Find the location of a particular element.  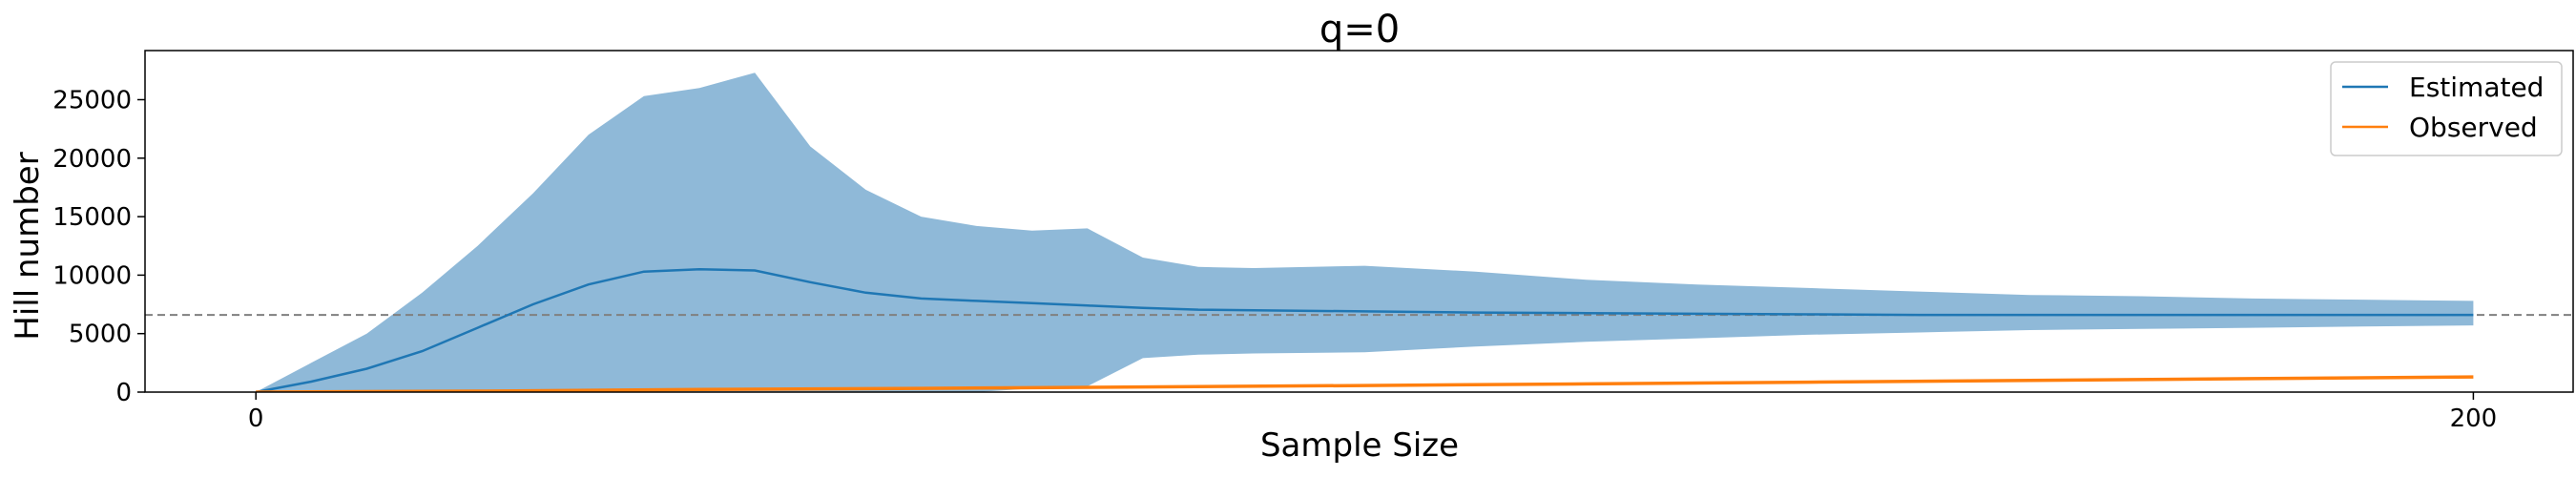

legend-label-estimated: Estimated is located at coordinates (2476, 87).